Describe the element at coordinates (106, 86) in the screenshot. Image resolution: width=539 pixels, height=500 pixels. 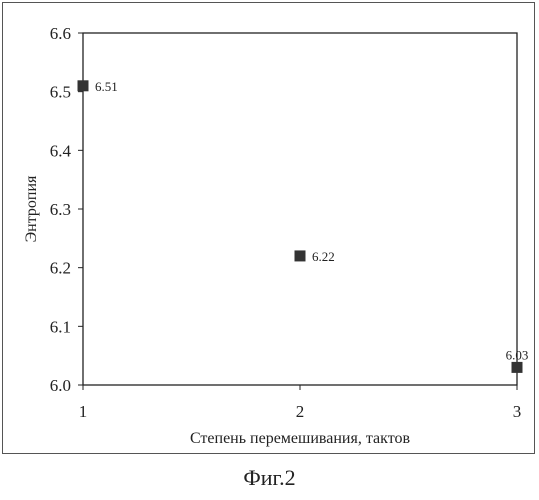
I see `data-point-label: 6.51` at that location.